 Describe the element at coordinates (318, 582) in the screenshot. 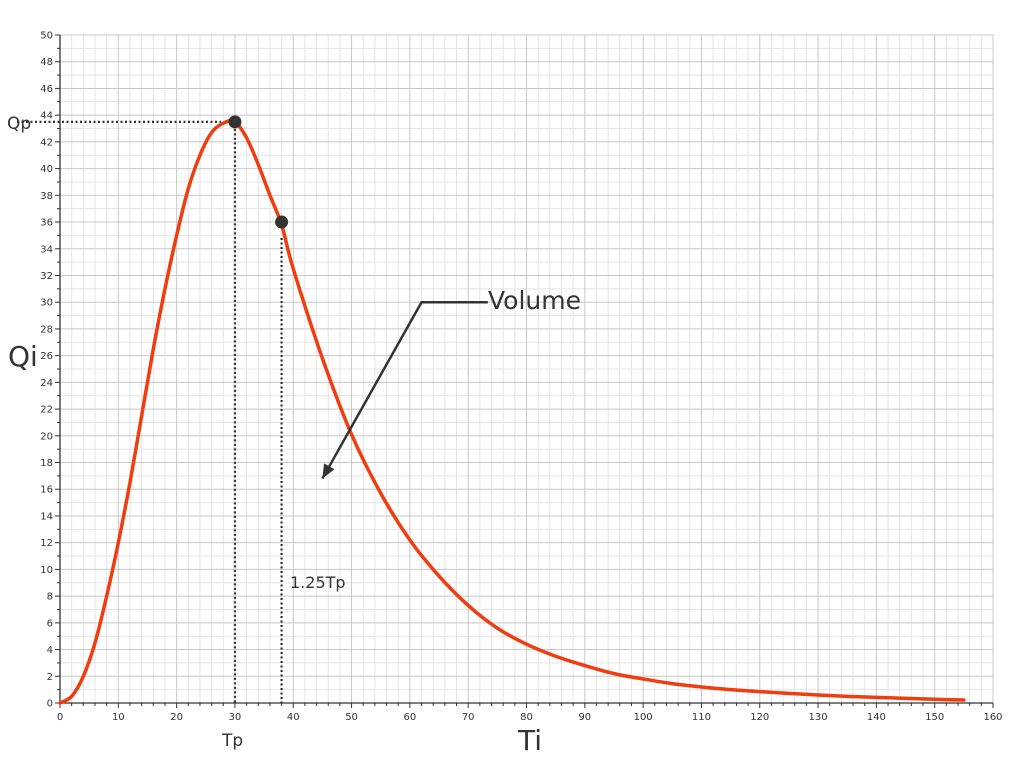

I see `tp125-label: 1.25Tp` at that location.